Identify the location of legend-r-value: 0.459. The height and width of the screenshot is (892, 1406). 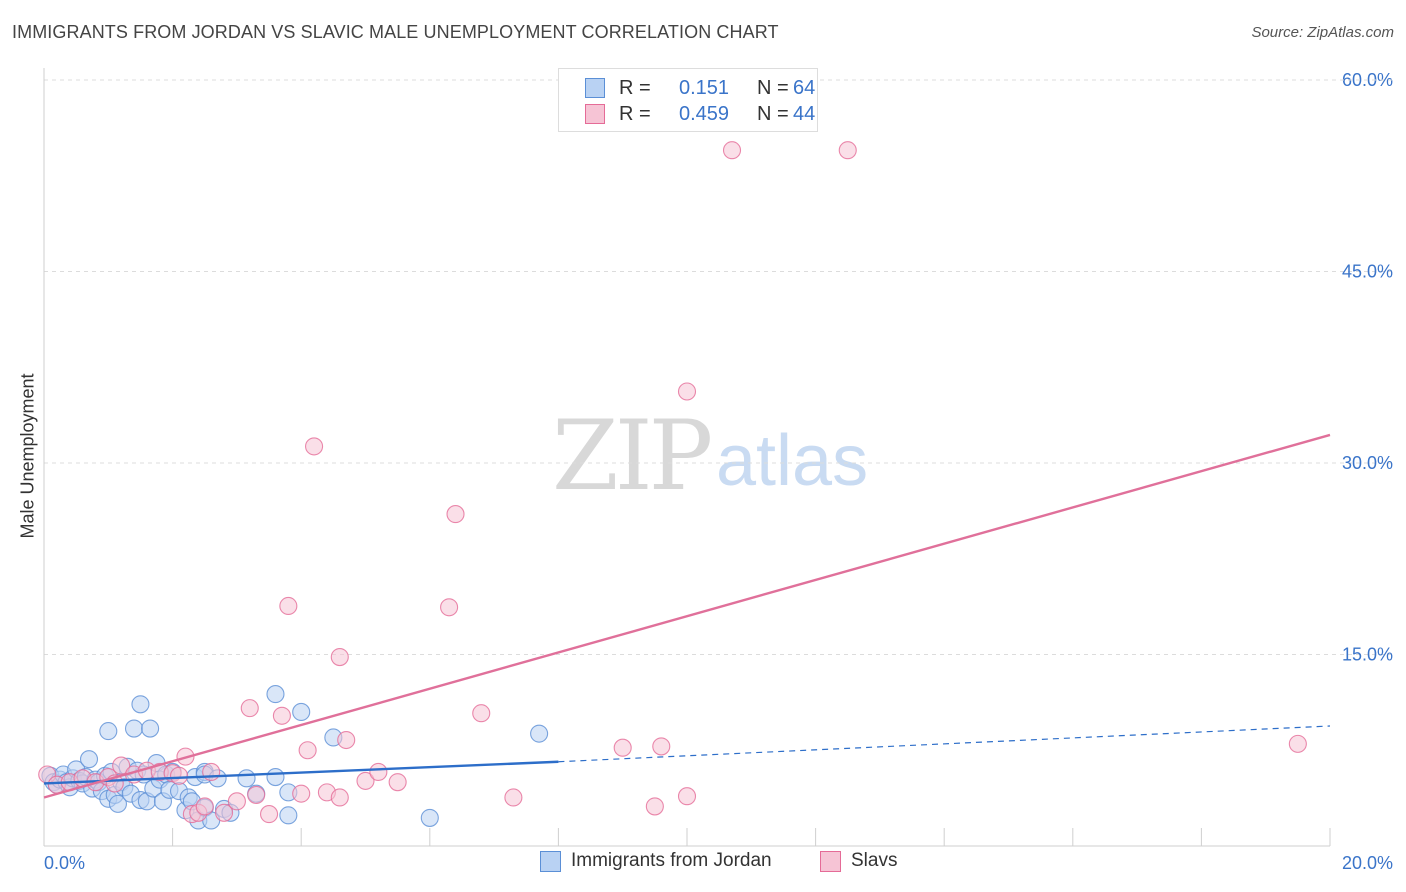
(704, 113).